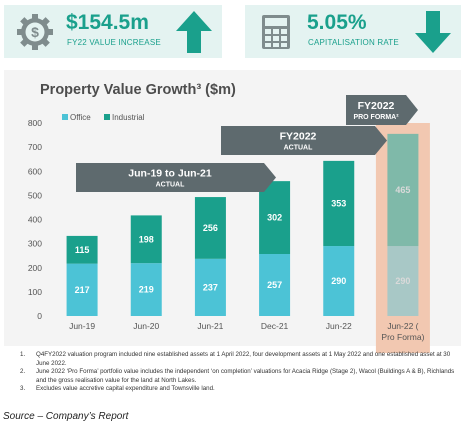 The height and width of the screenshot is (432, 465). What do you see at coordinates (298, 148) in the screenshot?
I see `banner-fy2022-actual-subtitle: ACTUAL` at bounding box center [298, 148].